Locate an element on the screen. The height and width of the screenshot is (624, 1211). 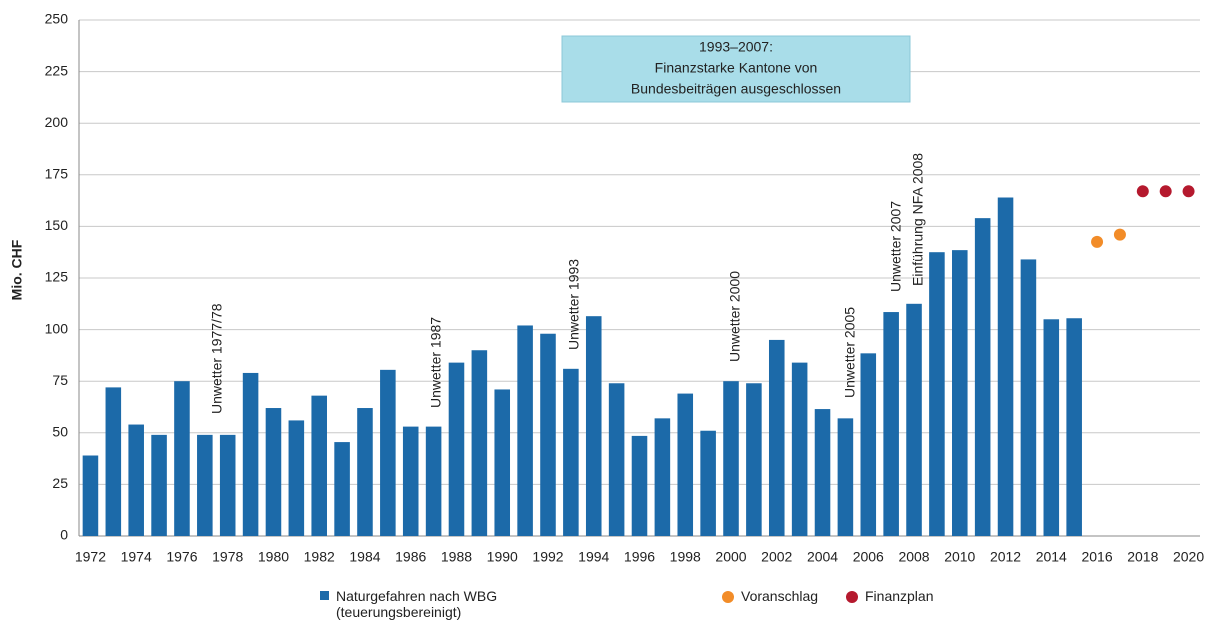
annotation-box-text: Bundesbeiträgen ausgeschlossen is located at coordinates (736, 89).